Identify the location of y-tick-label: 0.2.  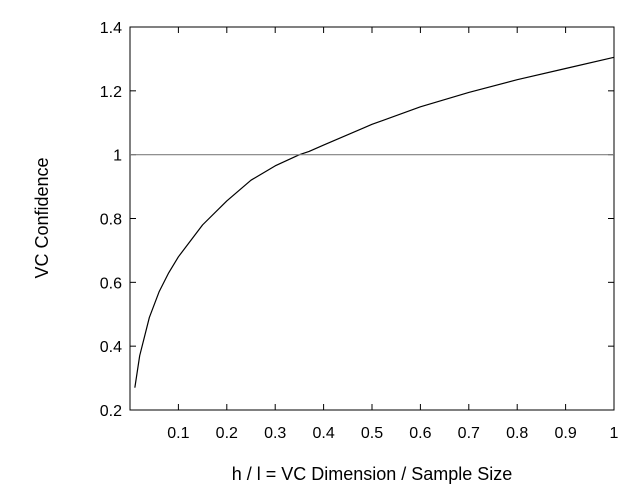
(111, 411).